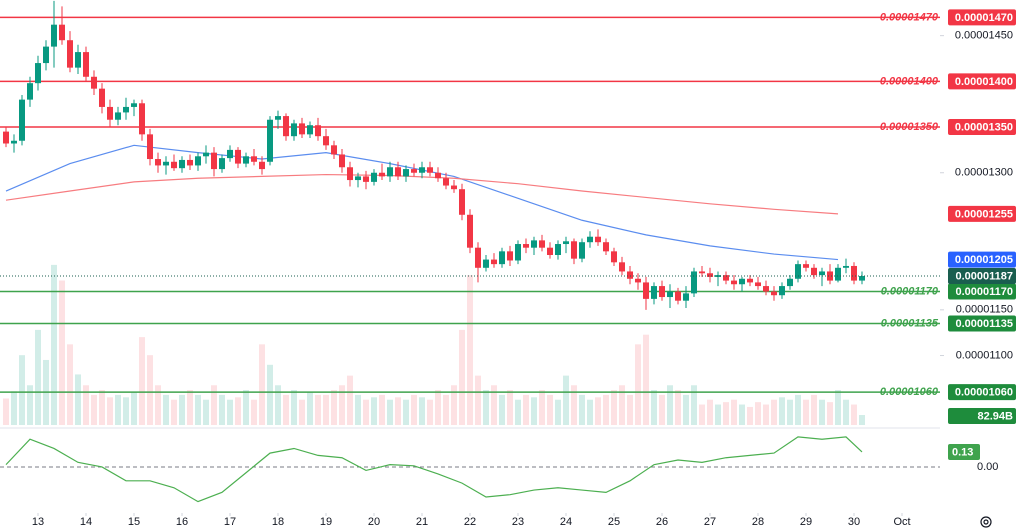 Image resolution: width=1024 pixels, height=532 pixels. I want to click on level-label: 0.00001350, so click(984, 127).